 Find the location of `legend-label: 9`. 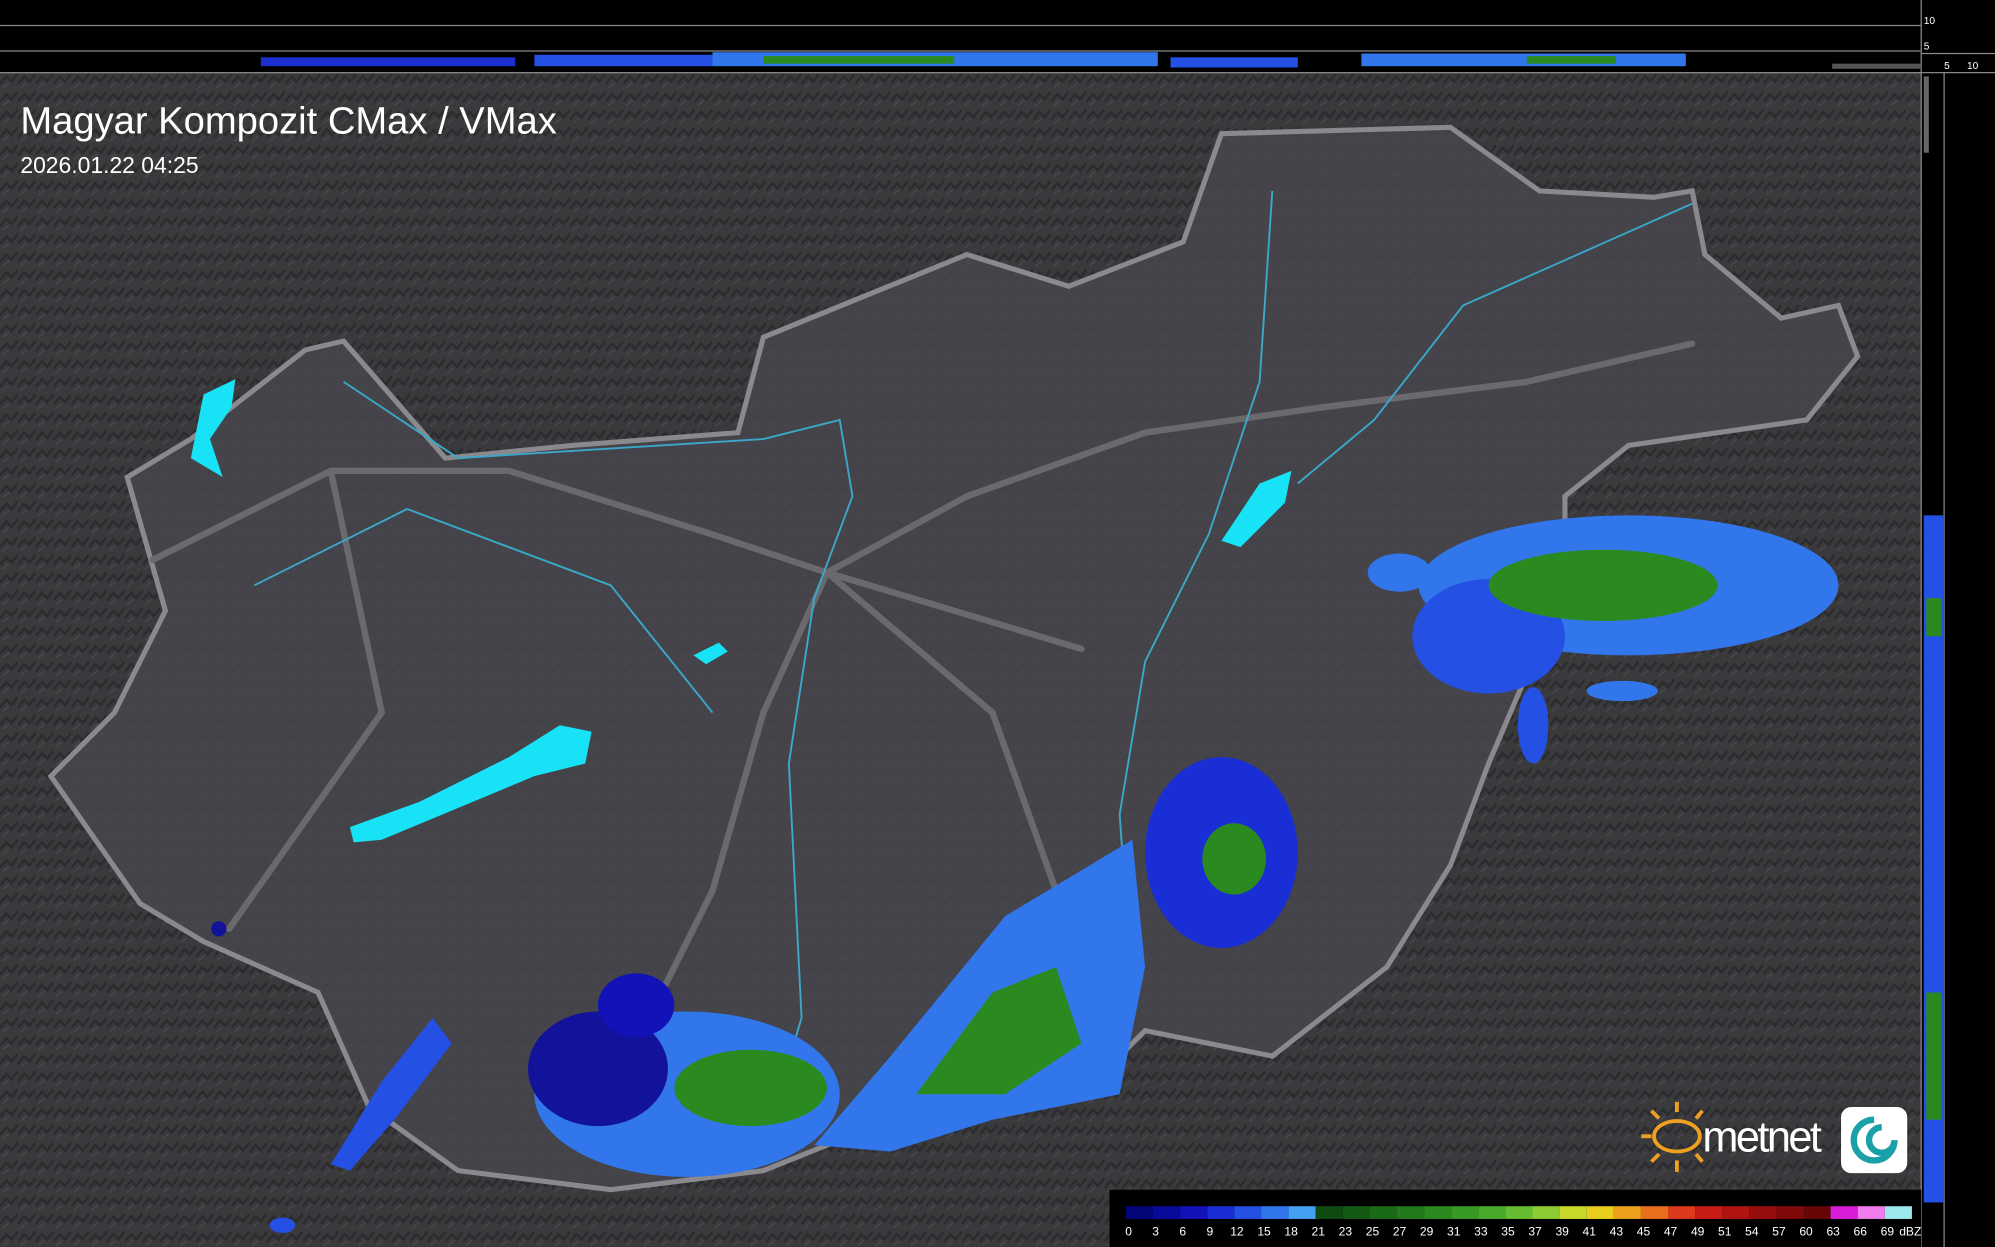

legend-label: 9 is located at coordinates (1209, 1231).